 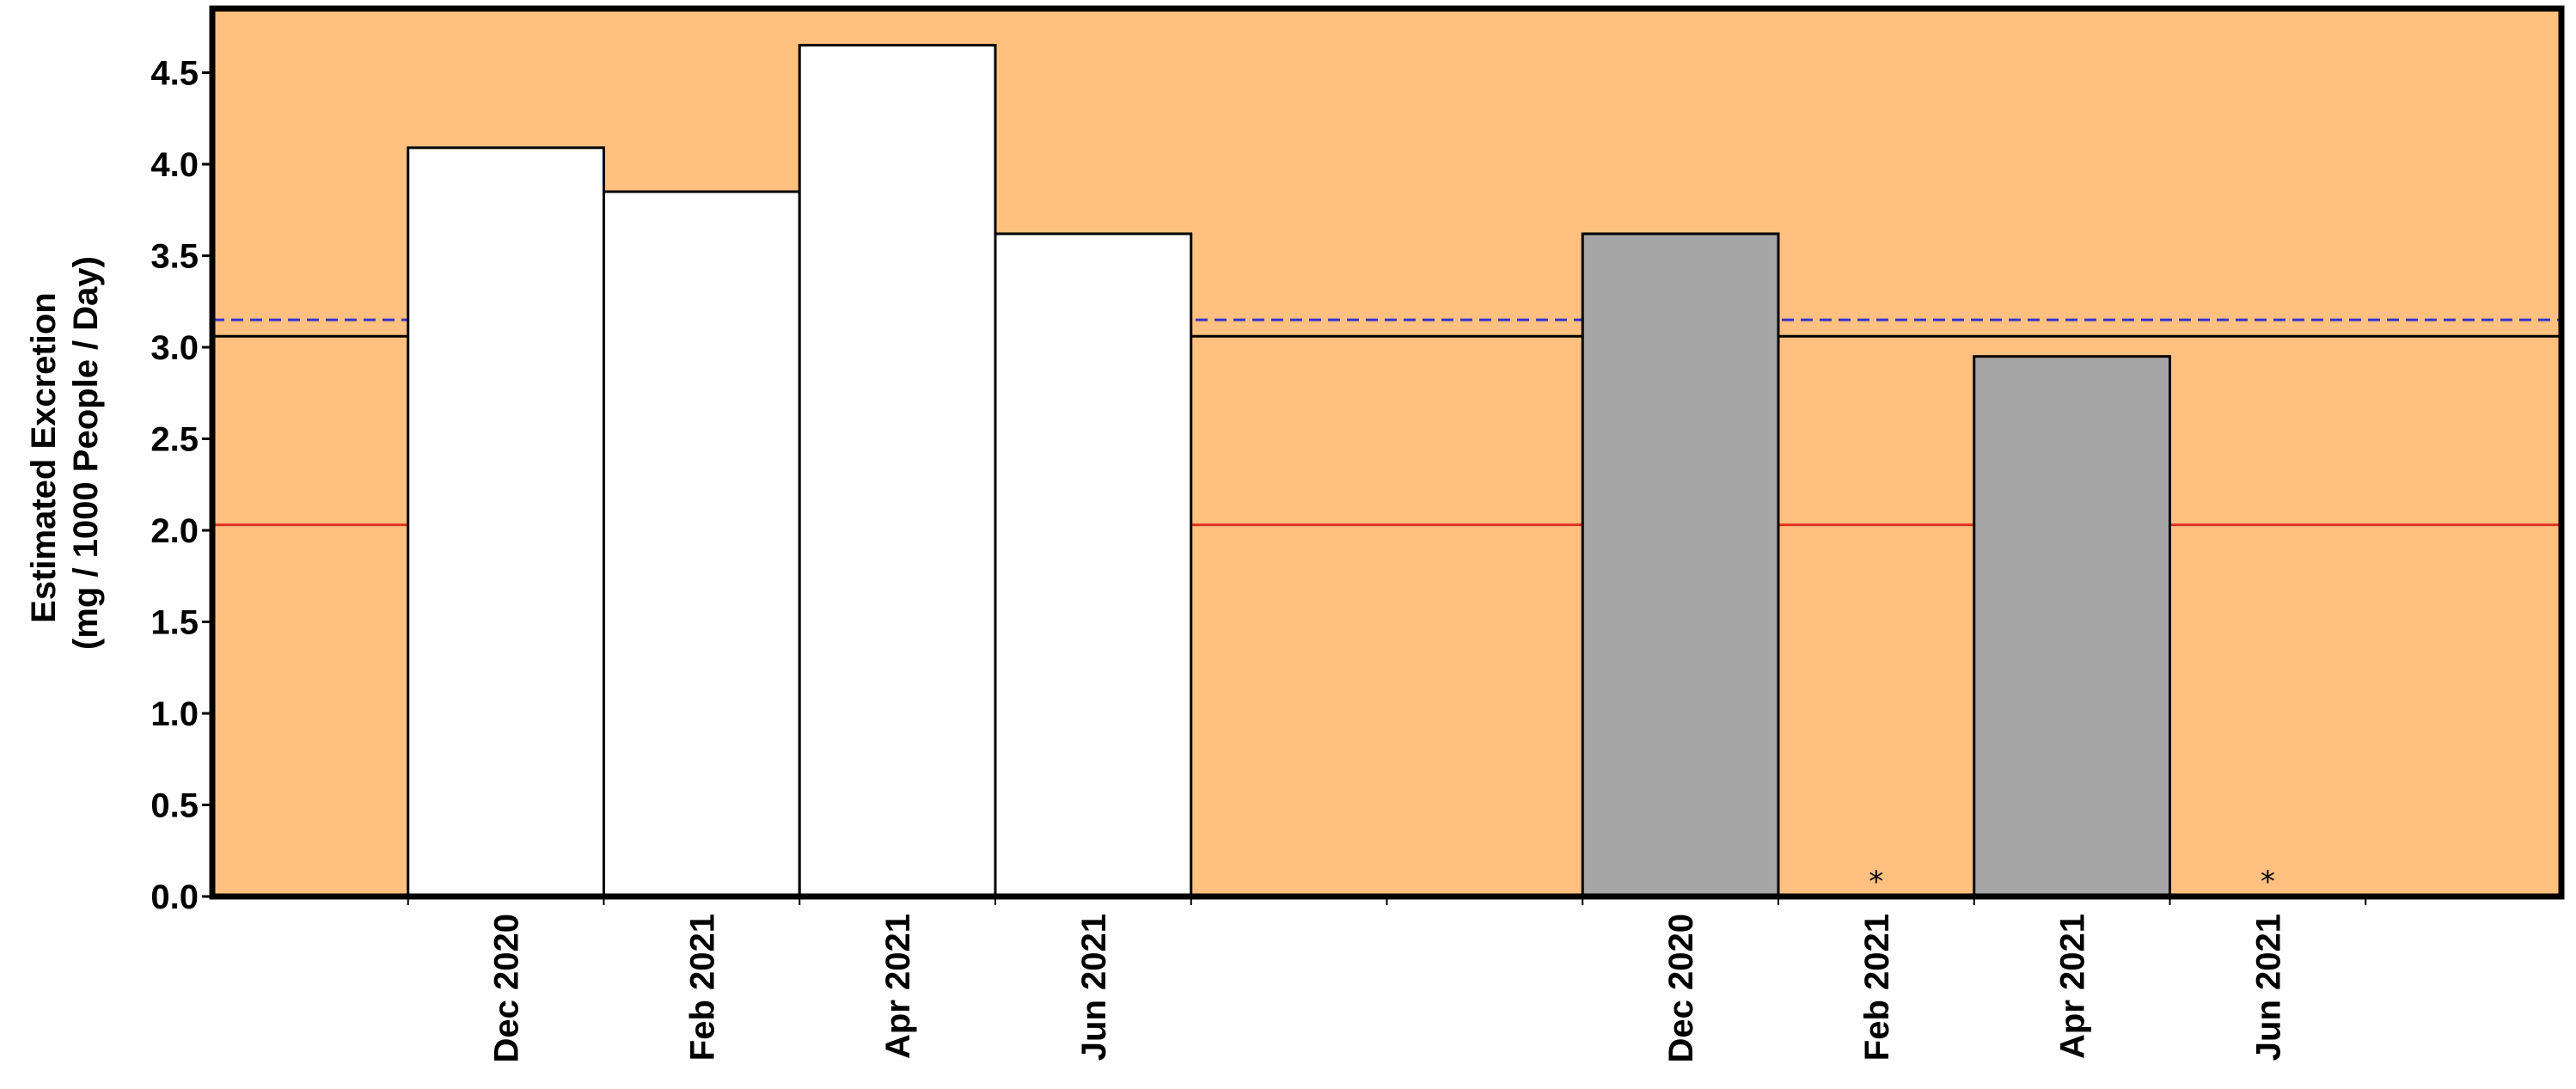 What do you see at coordinates (44, 458) in the screenshot?
I see `y-axis-title-line1: Estimated Excretion` at bounding box center [44, 458].